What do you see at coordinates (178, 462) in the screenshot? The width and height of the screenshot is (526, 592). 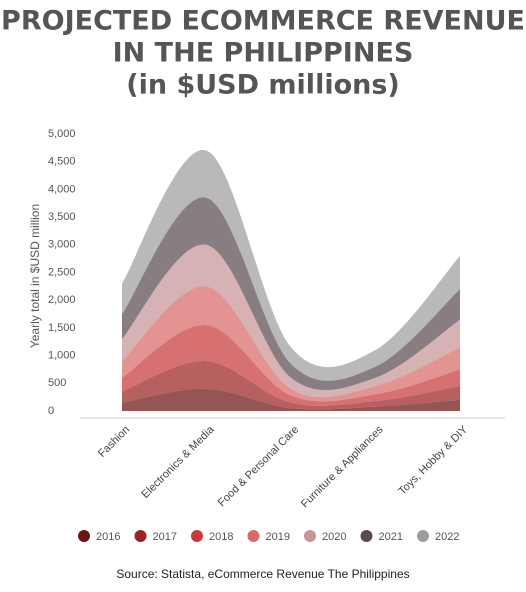 I see `x-tick-label: Electronics & Media` at bounding box center [178, 462].